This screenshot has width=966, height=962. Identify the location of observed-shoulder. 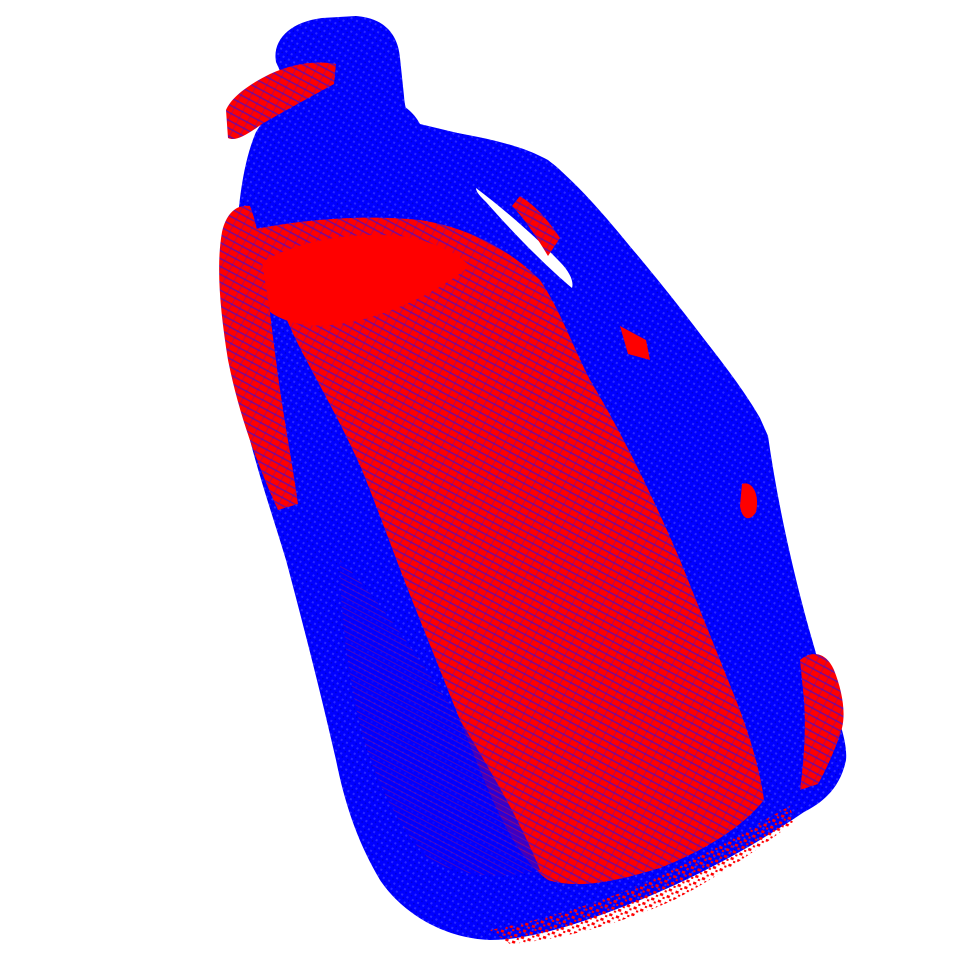
(366, 280).